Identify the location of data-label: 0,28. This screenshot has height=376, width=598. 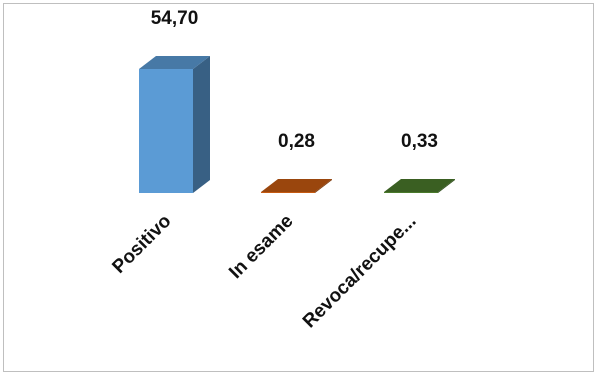
(296, 141).